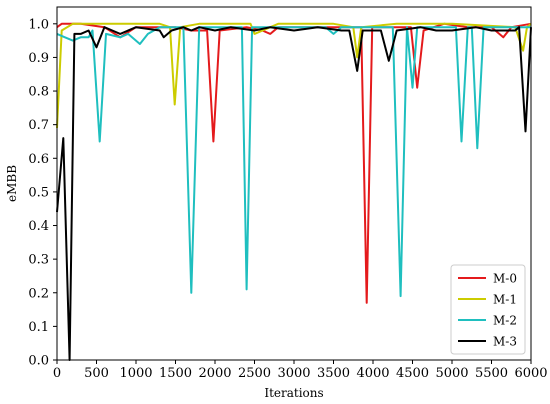  I want to click on y-axis: 0.0 0.1 0.2 0.3 0.4 0.5 0.6 0.7 0.8 0.9 1.0, so click(42, 193).